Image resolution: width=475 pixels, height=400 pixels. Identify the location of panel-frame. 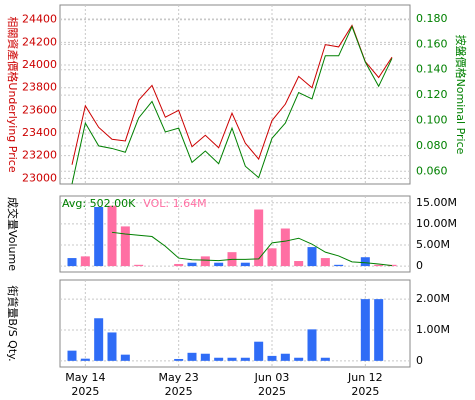
(235, 234).